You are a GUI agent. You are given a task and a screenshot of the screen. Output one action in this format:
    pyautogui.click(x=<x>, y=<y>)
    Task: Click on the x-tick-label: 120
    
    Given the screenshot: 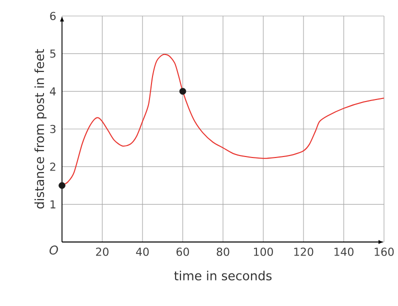 What is the action you would take?
    pyautogui.click(x=304, y=252)
    